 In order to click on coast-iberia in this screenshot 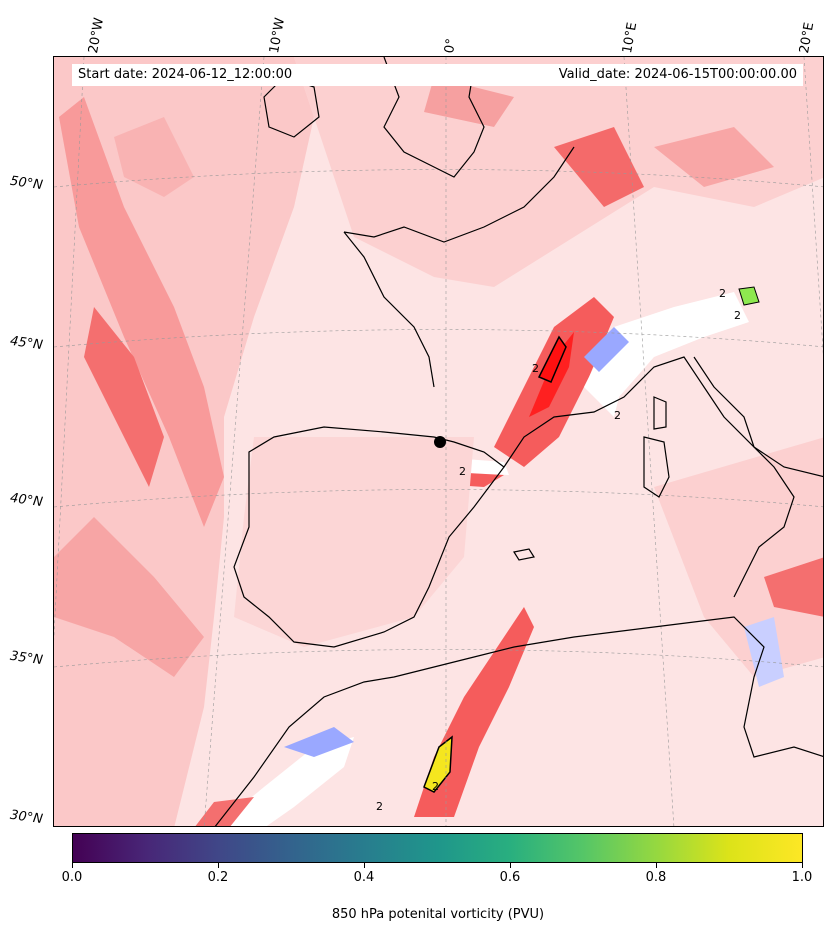, I will do `click(369, 537)`.